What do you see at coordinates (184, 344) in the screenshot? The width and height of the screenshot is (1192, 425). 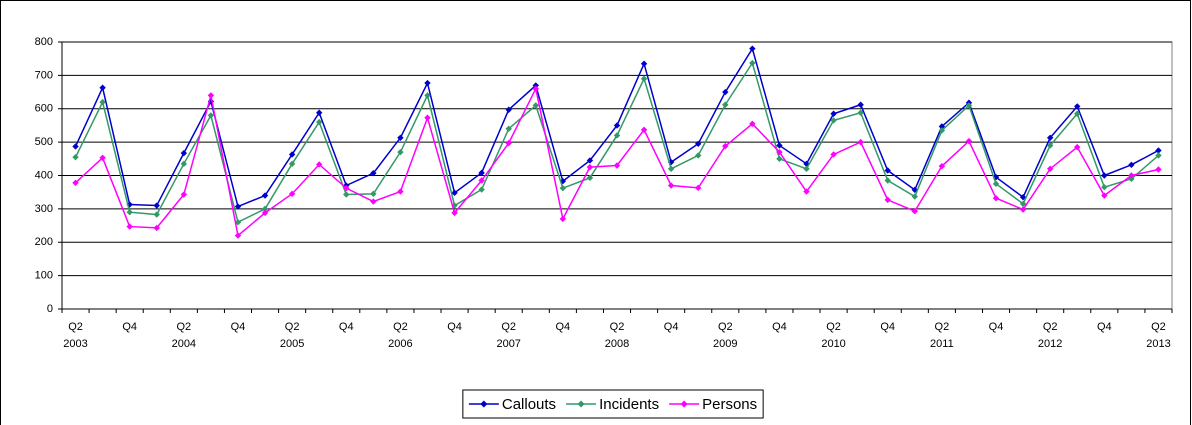 I see `x-year-label: 2004` at bounding box center [184, 344].